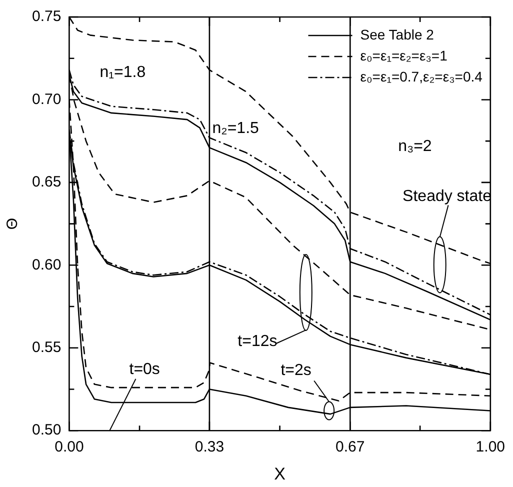  What do you see at coordinates (421, 76) in the screenshot?
I see `legend-label: ε₀=ε₁=0.7,ε₂=ε₃=0.4` at bounding box center [421, 76].